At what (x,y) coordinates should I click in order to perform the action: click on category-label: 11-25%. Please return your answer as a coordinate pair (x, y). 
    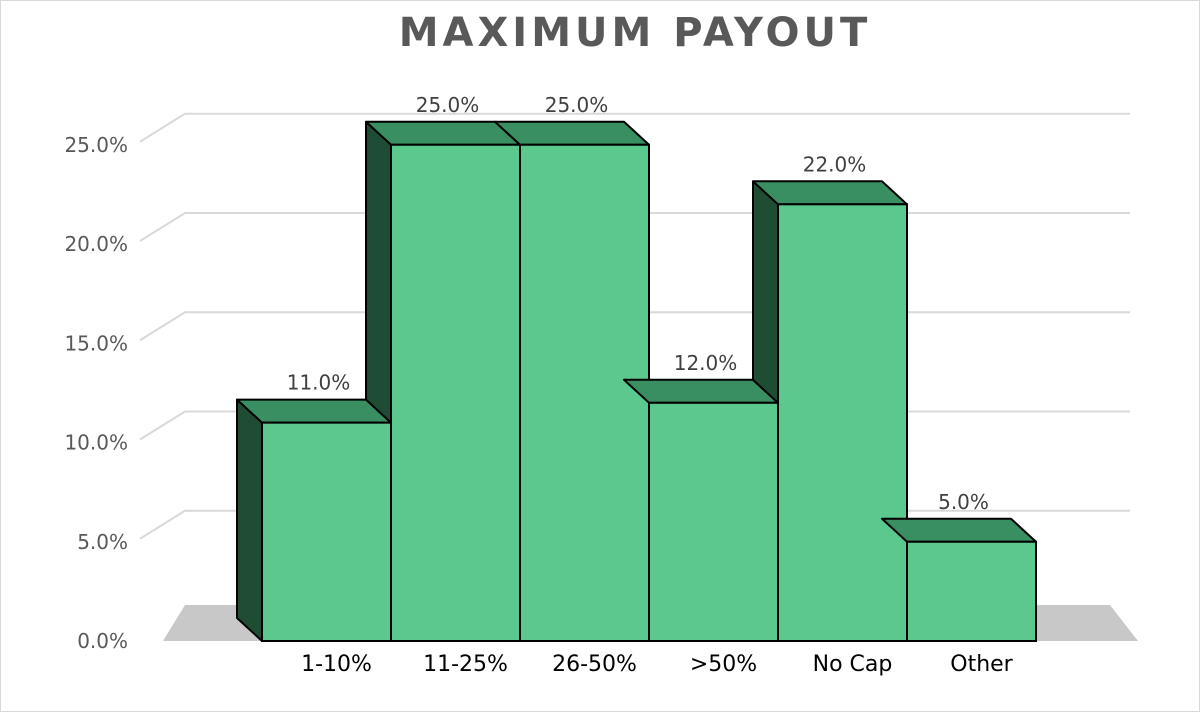
    Looking at the image, I should click on (465, 664).